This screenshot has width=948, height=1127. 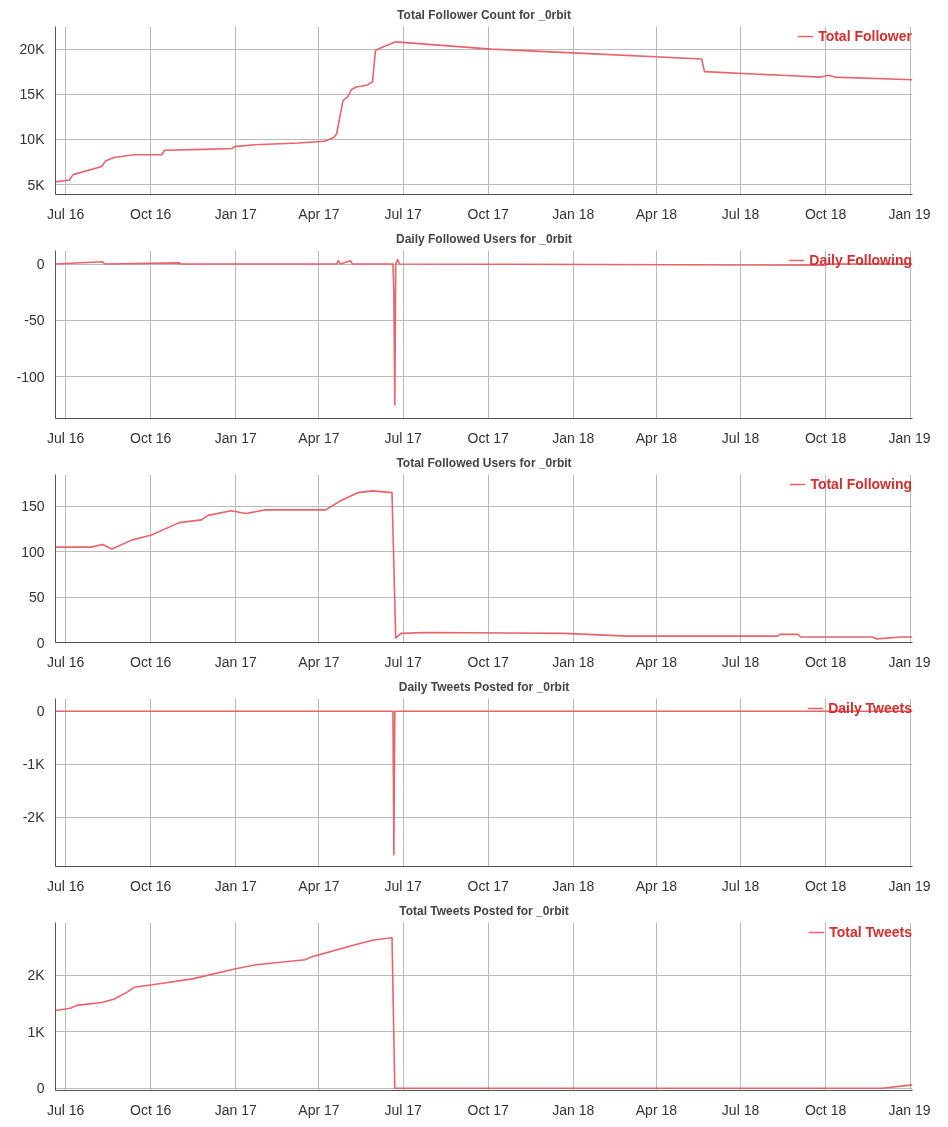 I want to click on chart-title: Daily Tweets Posted for _0rbit, so click(x=484, y=686).